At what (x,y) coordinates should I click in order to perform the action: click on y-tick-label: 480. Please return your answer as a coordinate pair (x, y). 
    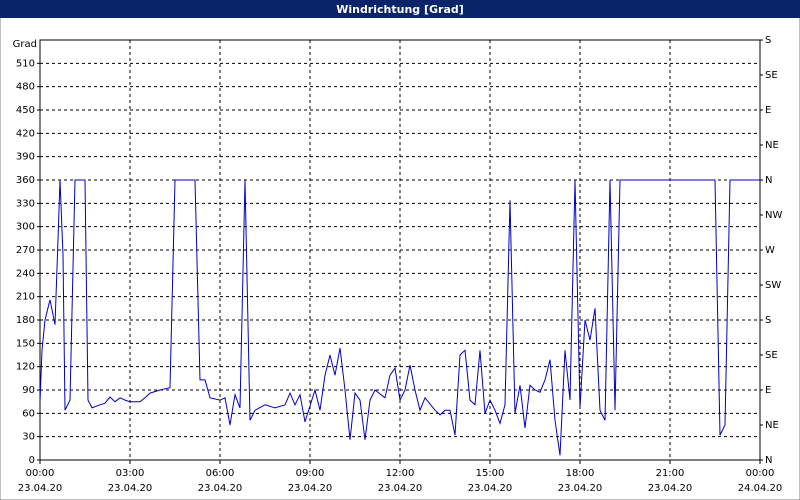
    Looking at the image, I should click on (25, 87).